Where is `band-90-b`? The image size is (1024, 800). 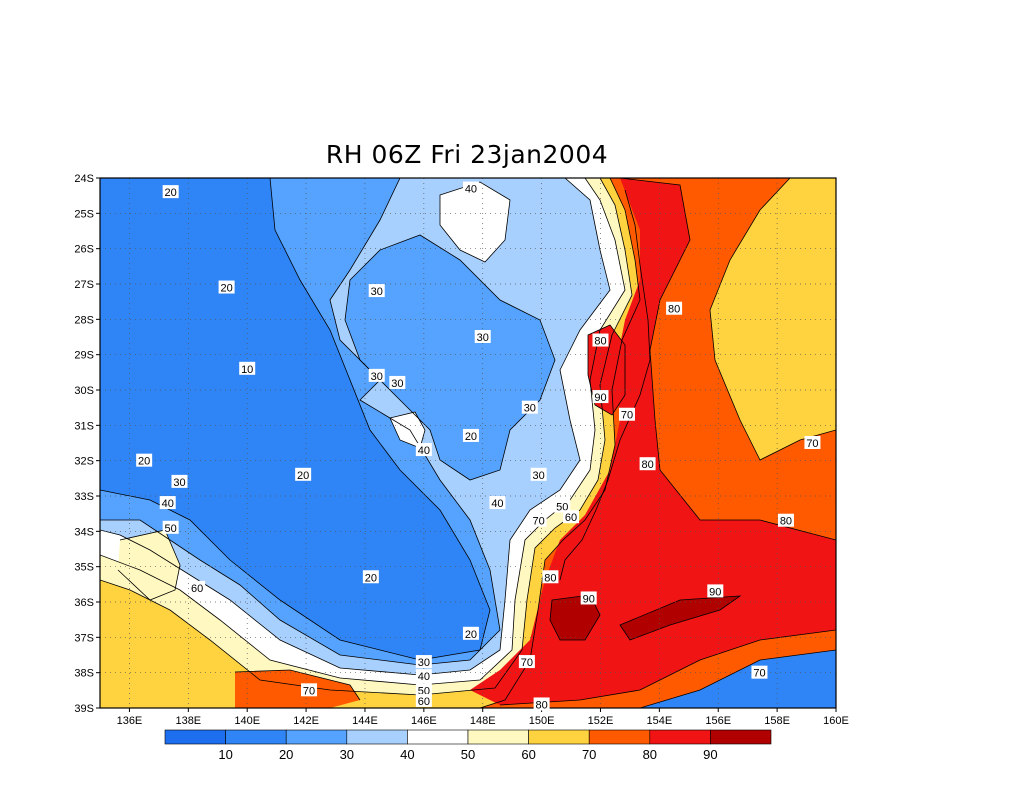
band-90-b is located at coordinates (680, 618).